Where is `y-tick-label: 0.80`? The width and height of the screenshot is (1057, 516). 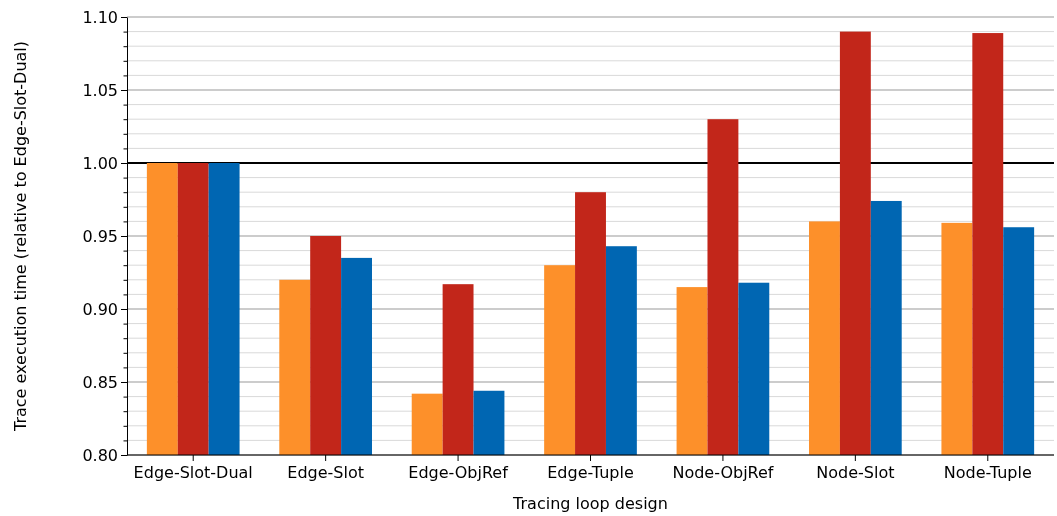 y-tick-label: 0.80 is located at coordinates (100, 455).